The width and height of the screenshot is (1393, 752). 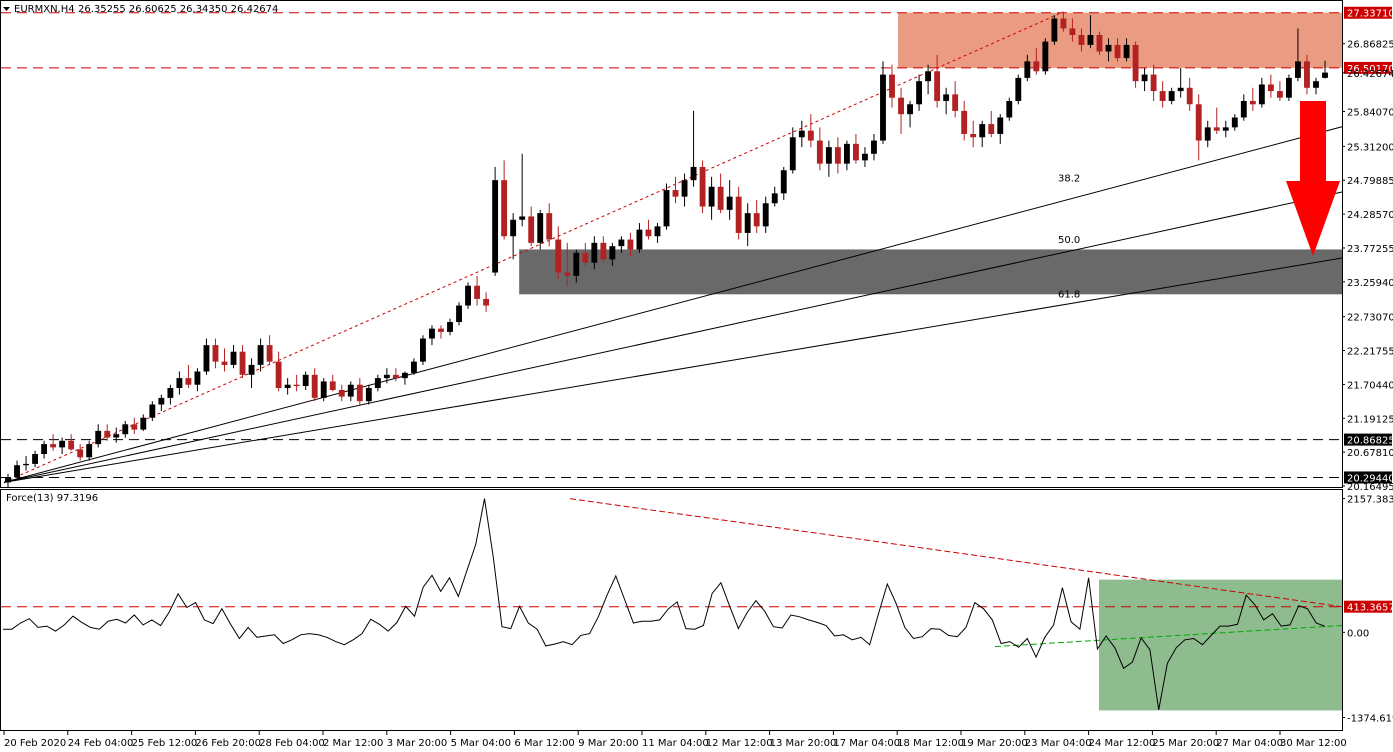 What do you see at coordinates (608, 743) in the screenshot?
I see `x-tick-label: 9 Mar 20:00` at bounding box center [608, 743].